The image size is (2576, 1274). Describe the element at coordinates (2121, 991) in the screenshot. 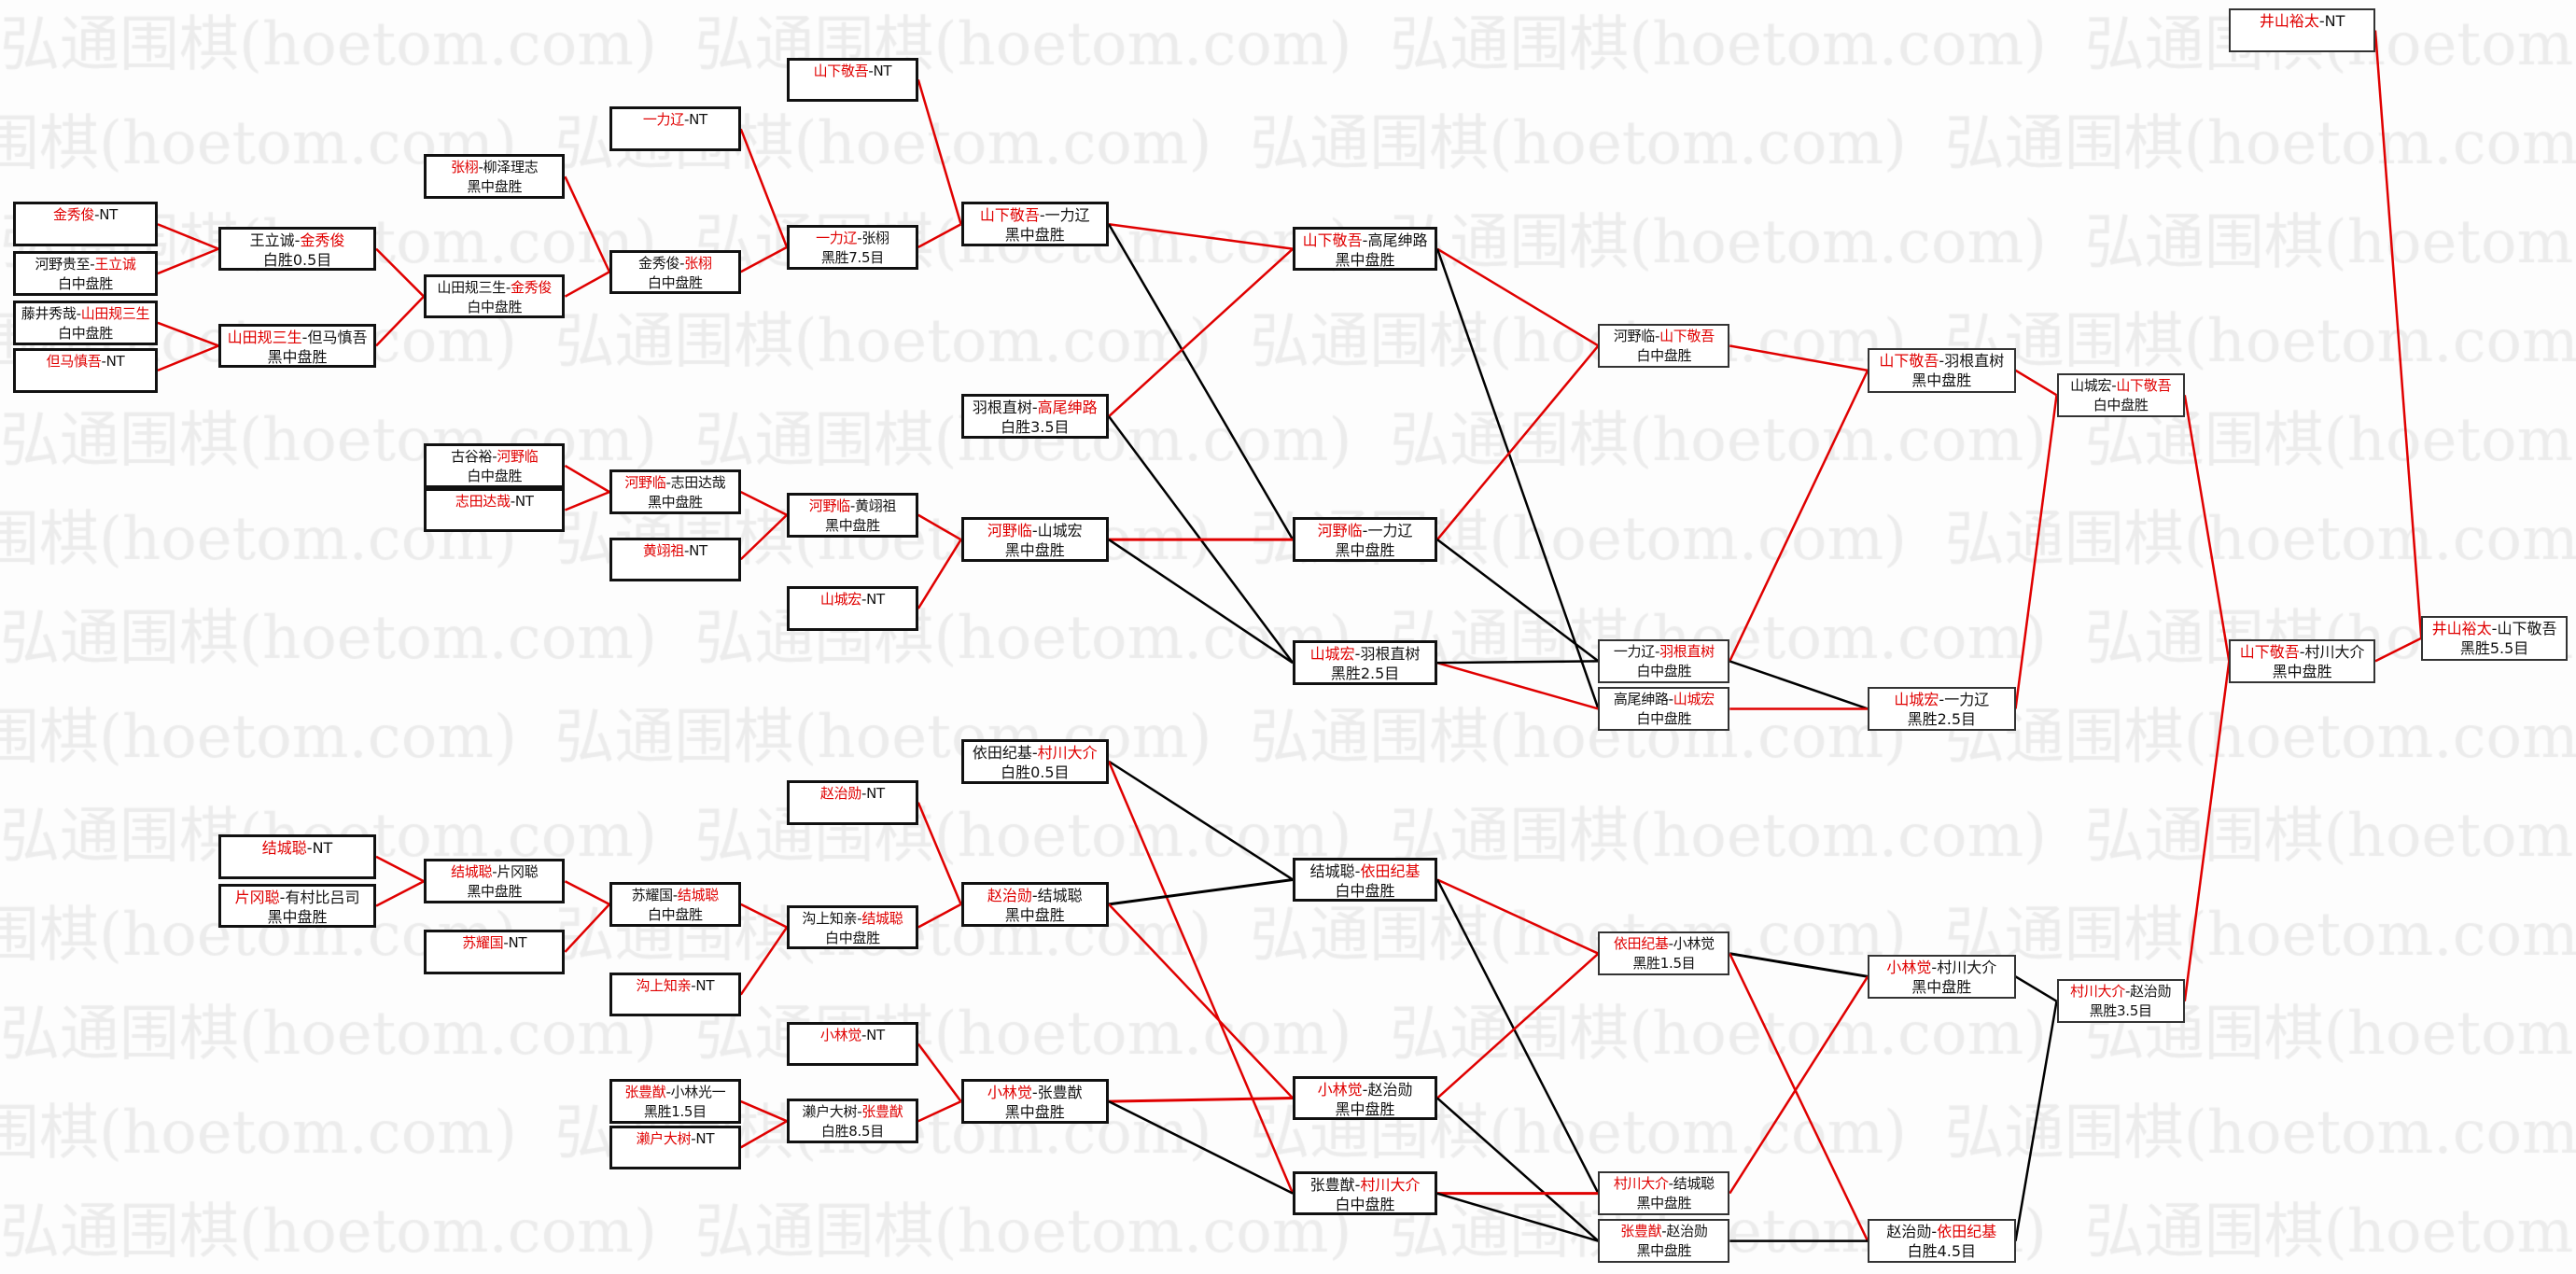

I see `match-players: 村川大介-赵治勋` at that location.